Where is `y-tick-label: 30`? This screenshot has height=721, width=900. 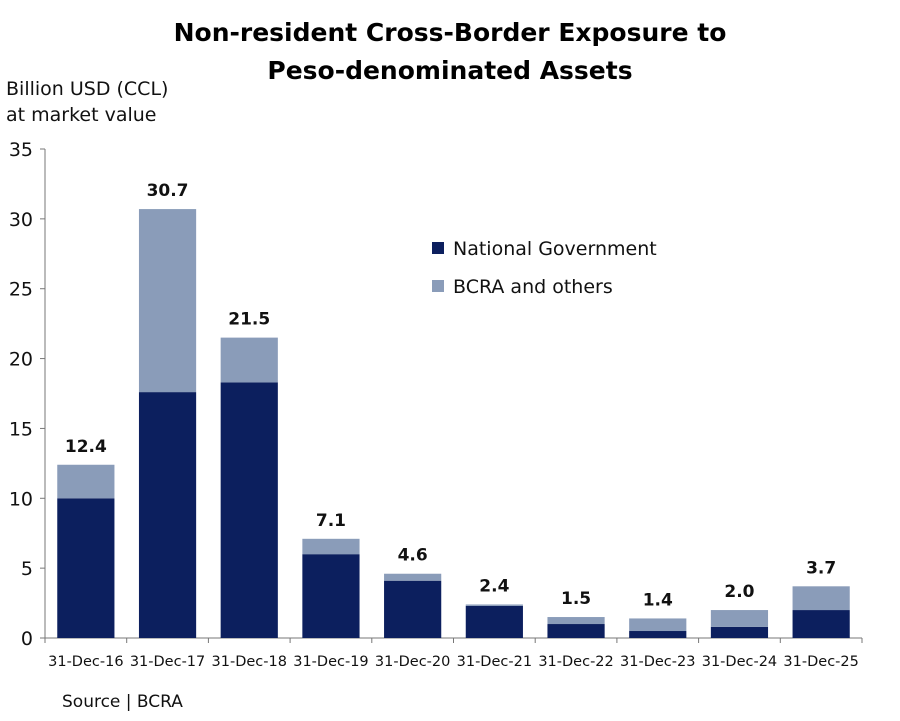
y-tick-label: 30 is located at coordinates (21, 220).